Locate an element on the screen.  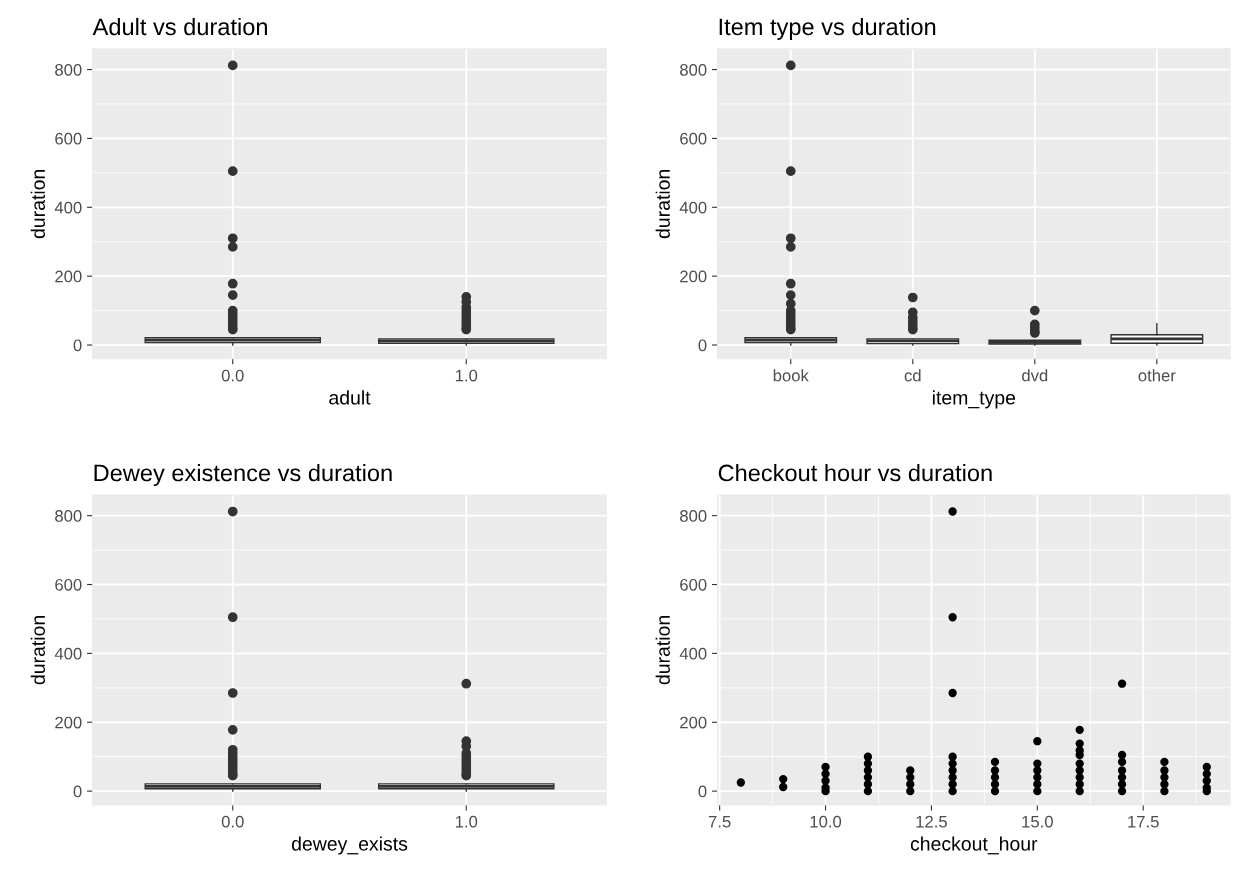
x-tick-label: 10.0 is located at coordinates (826, 821).